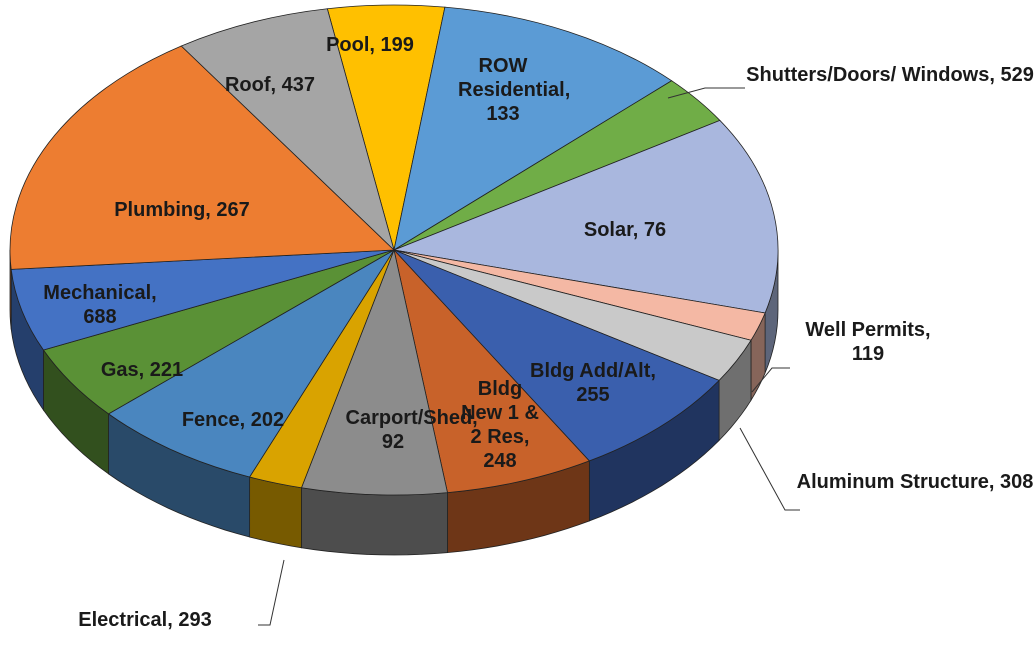 The width and height of the screenshot is (1036, 645). Describe the element at coordinates (182, 210) in the screenshot. I see `data-label: Plumbing, 267` at that location.